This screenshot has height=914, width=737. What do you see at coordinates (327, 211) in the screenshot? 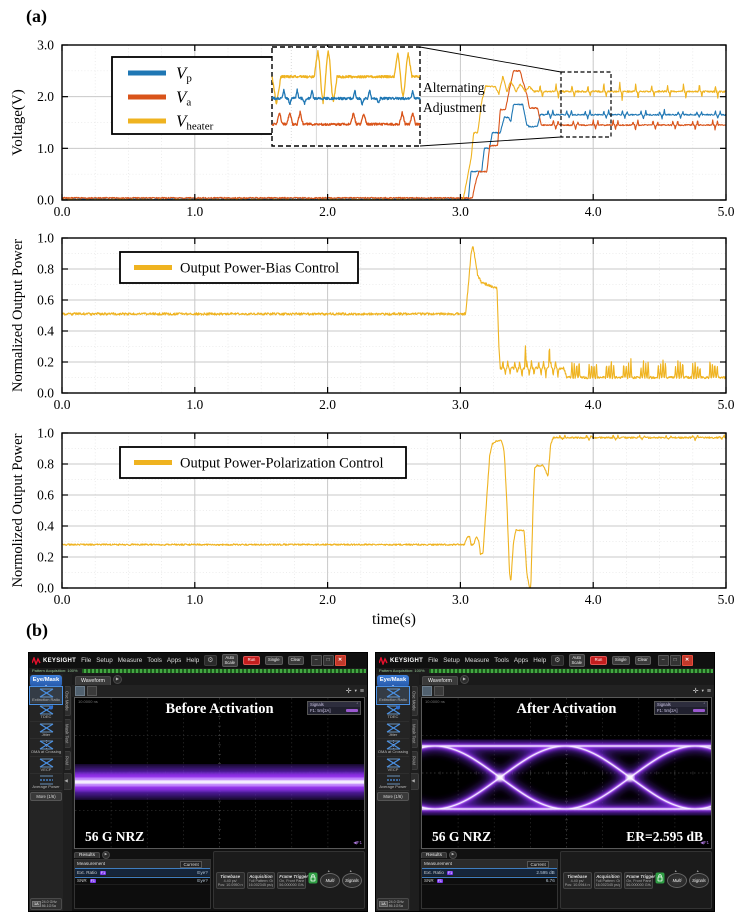
I see `svg-text: 2.0` at bounding box center [327, 211].